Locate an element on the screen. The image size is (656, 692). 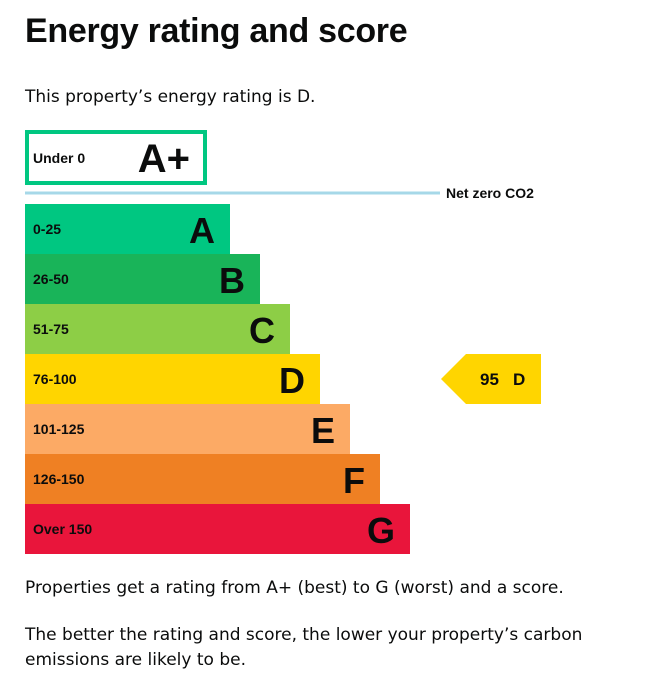
band-d-range: 76-100 is located at coordinates (55, 379).